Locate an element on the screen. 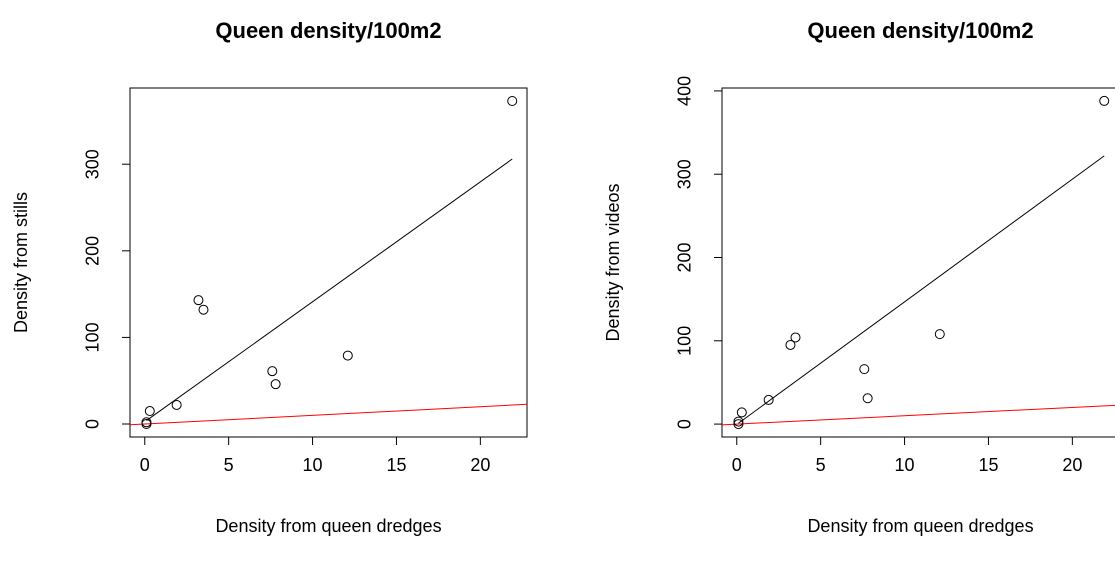 The image size is (1115, 570). y-axis-label: Density from videos is located at coordinates (613, 262).